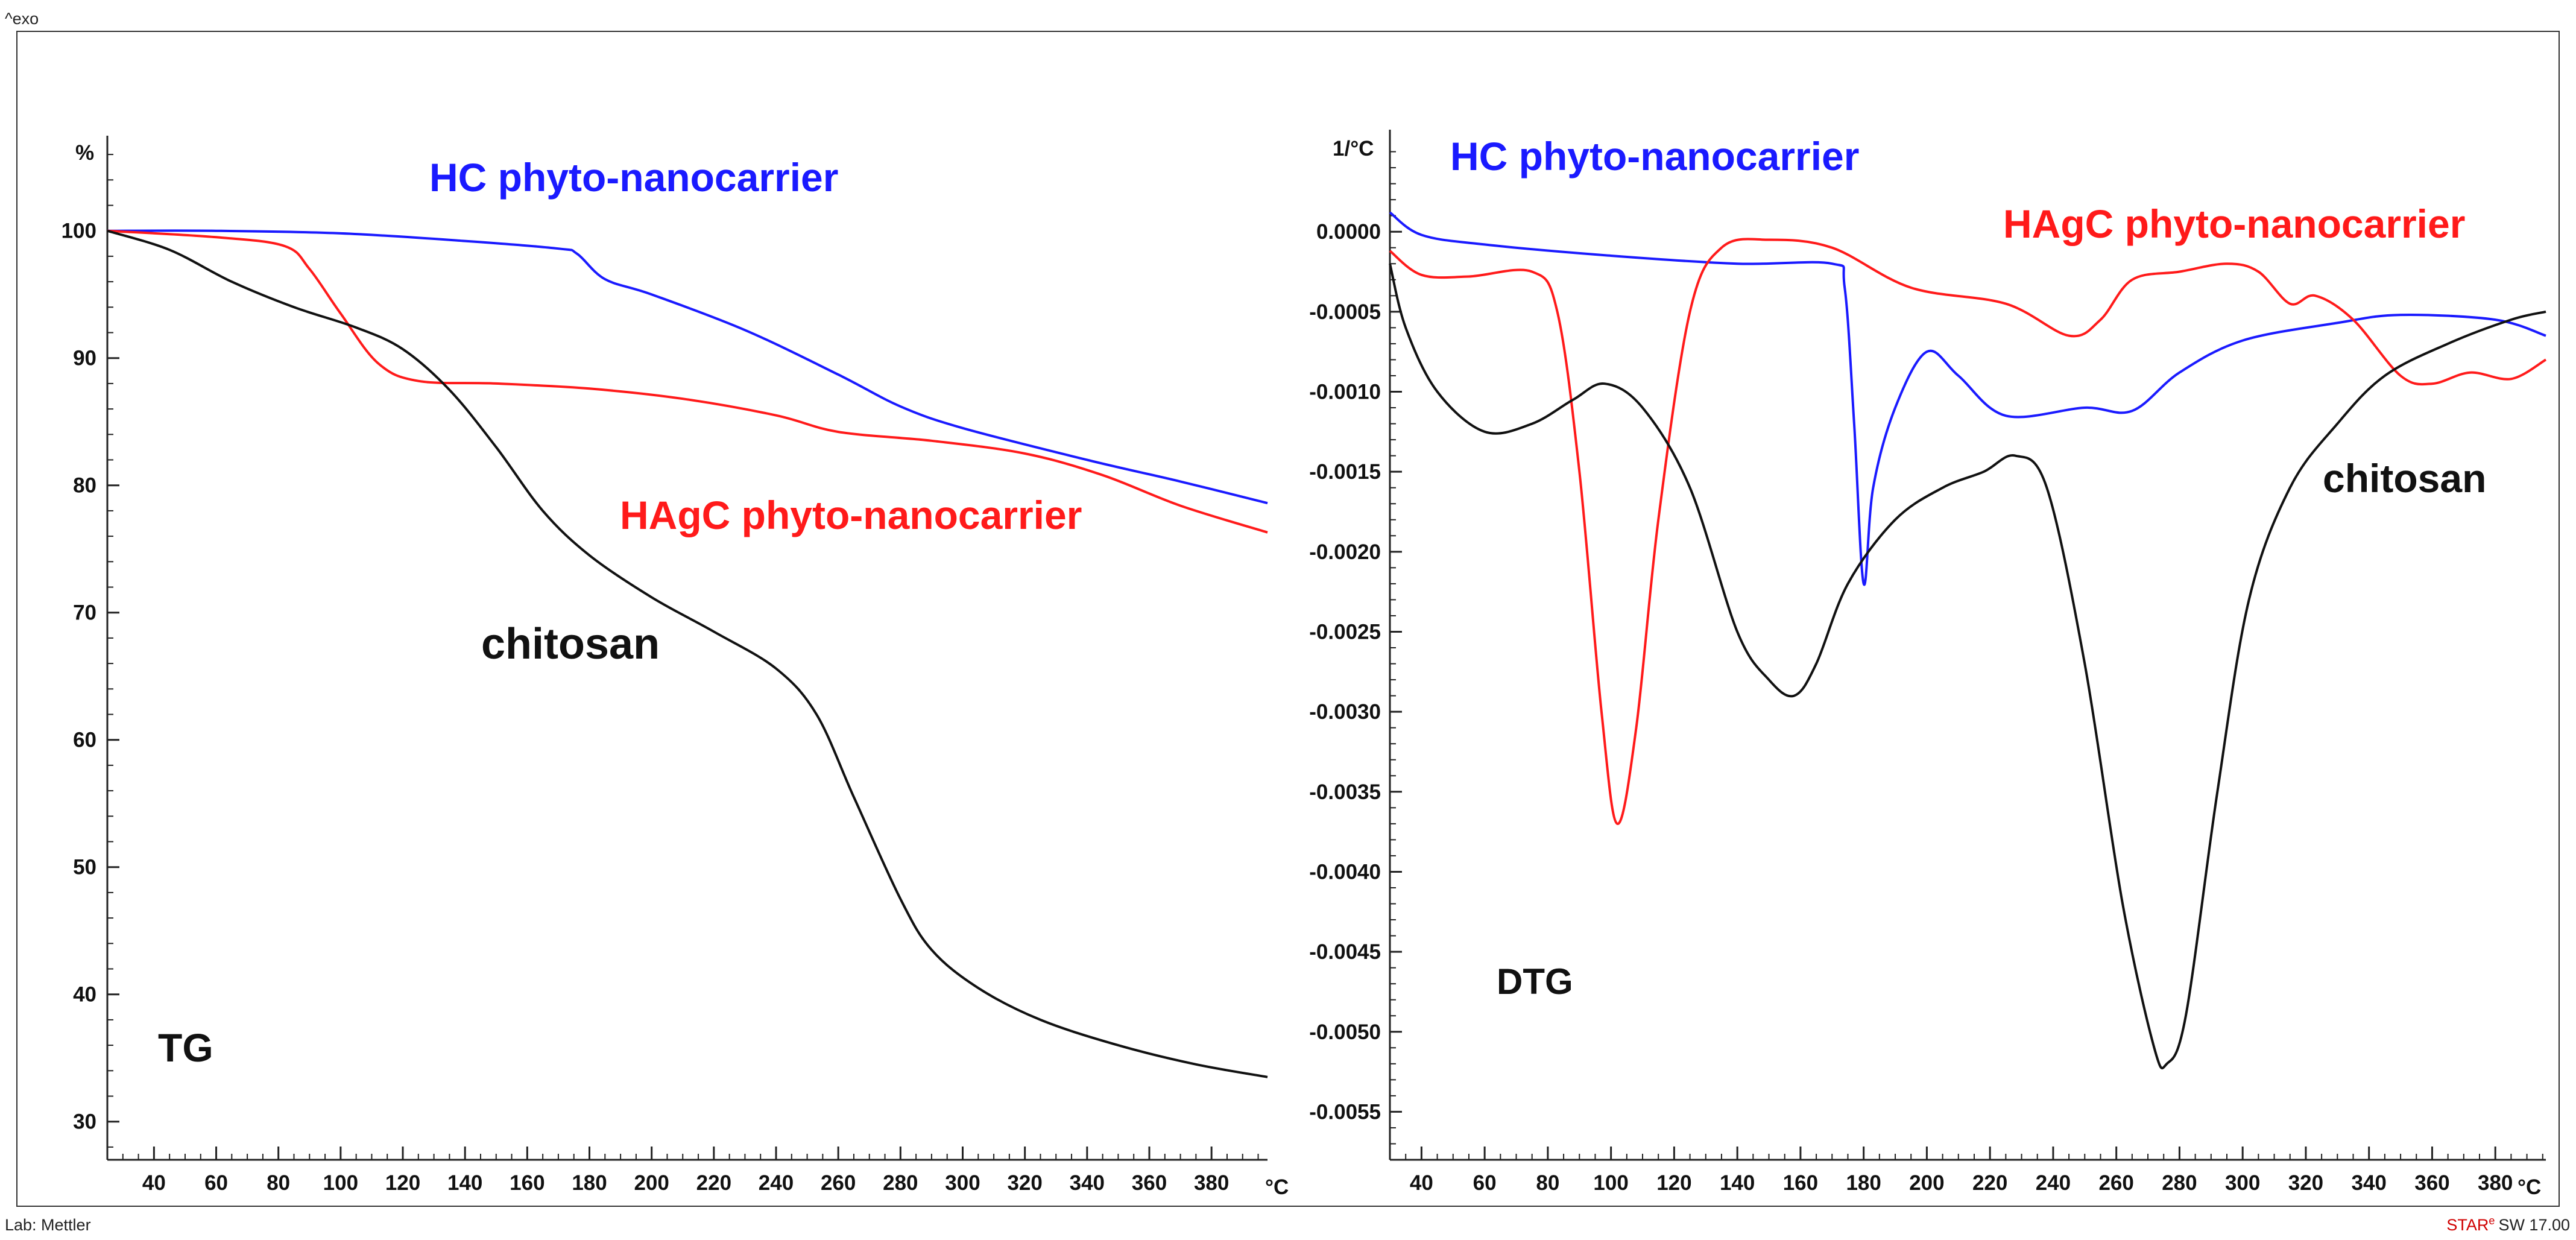 Image resolution: width=2576 pixels, height=1240 pixels. Describe the element at coordinates (1345, 1112) in the screenshot. I see `dtg-y-tick-label: -0.0055` at that location.